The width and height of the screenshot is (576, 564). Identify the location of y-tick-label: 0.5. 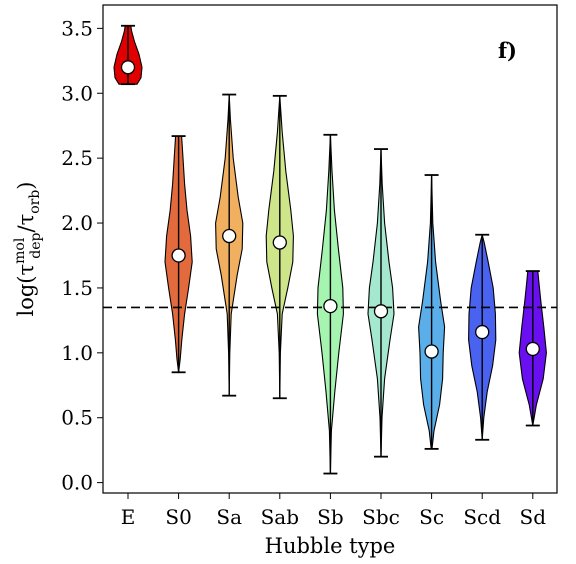
(77, 418).